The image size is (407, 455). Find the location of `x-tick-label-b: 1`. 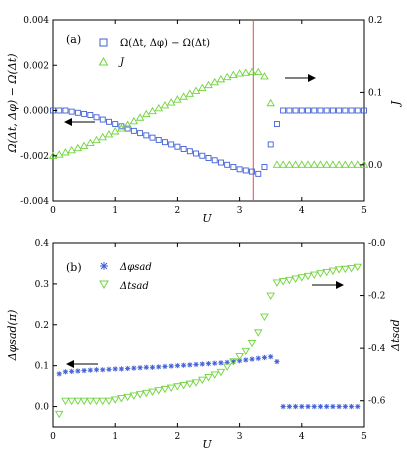

x-tick-label-b: 1 is located at coordinates (115, 437).